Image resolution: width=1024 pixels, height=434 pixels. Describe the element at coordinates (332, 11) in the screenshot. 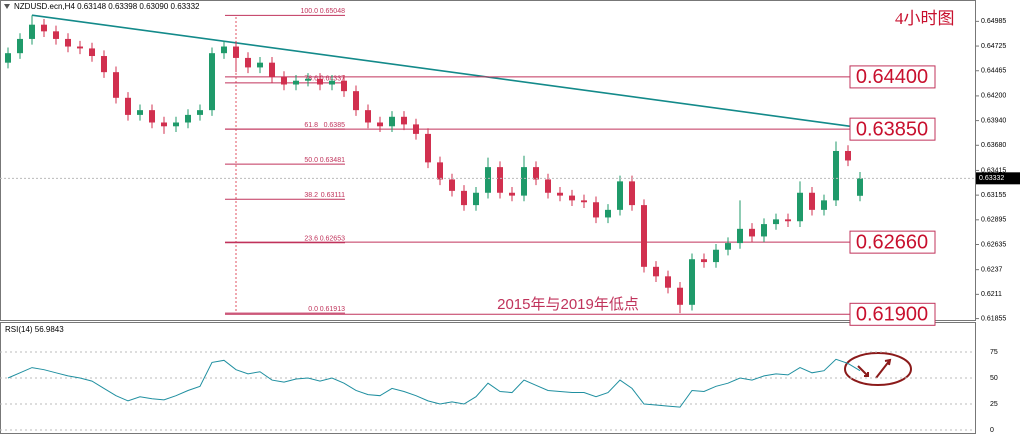

I see `fib-price: 0.65048` at that location.